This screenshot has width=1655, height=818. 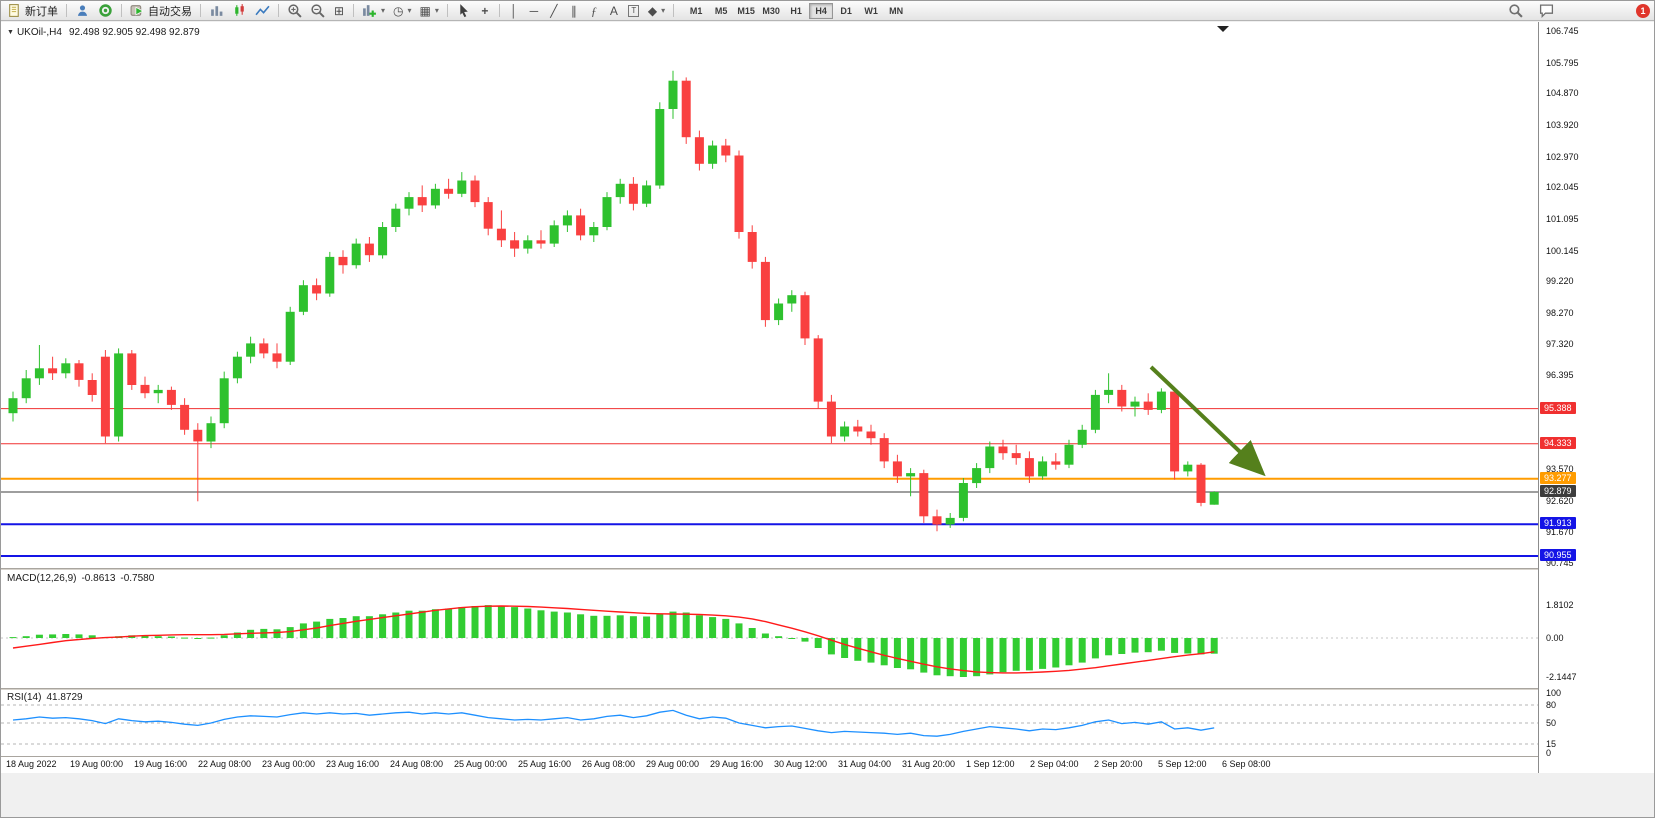 I want to click on bar-chart-mode-button, so click(x=216, y=11).